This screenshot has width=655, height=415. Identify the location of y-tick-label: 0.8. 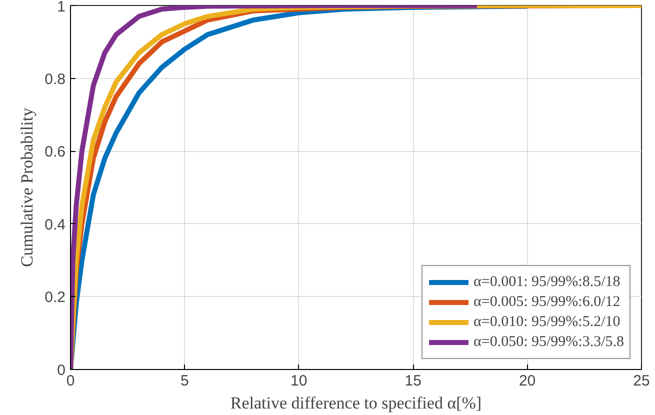
(55, 79).